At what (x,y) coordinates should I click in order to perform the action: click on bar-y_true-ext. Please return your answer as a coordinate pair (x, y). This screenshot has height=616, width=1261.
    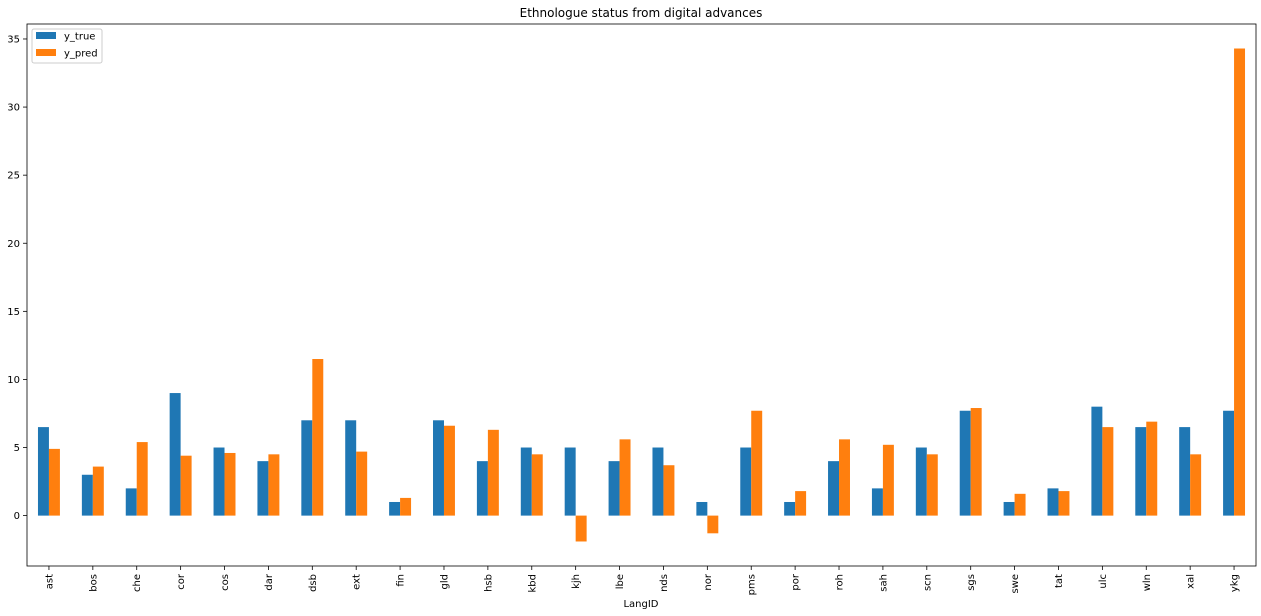
    Looking at the image, I should click on (351, 468).